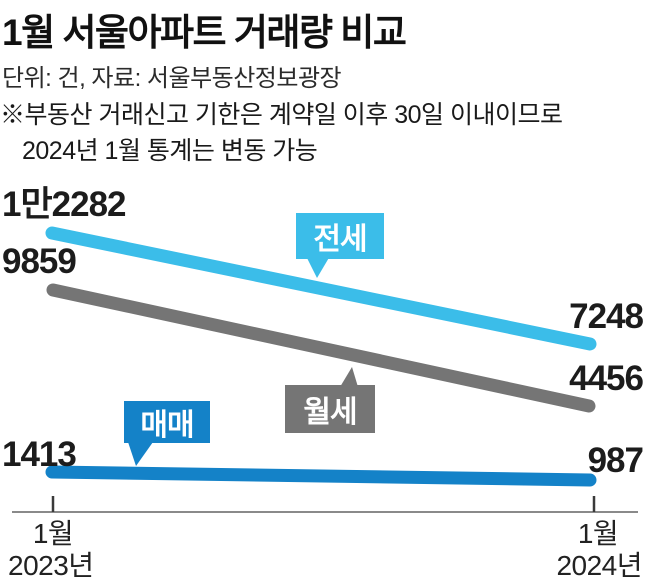 This screenshot has width=647, height=581. What do you see at coordinates (340, 239) in the screenshot?
I see `legend-label-jeonse: 전세` at bounding box center [340, 239].